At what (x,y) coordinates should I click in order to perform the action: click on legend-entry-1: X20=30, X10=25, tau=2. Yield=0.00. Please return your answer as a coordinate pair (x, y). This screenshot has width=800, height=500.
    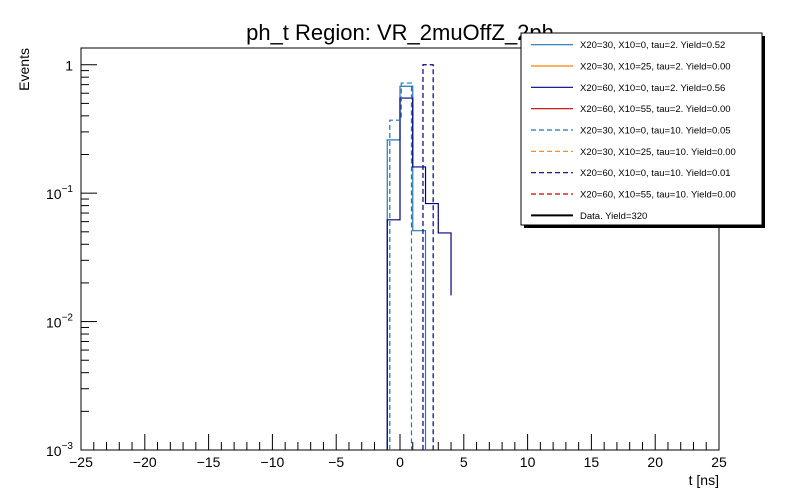
    Looking at the image, I should click on (655, 67).